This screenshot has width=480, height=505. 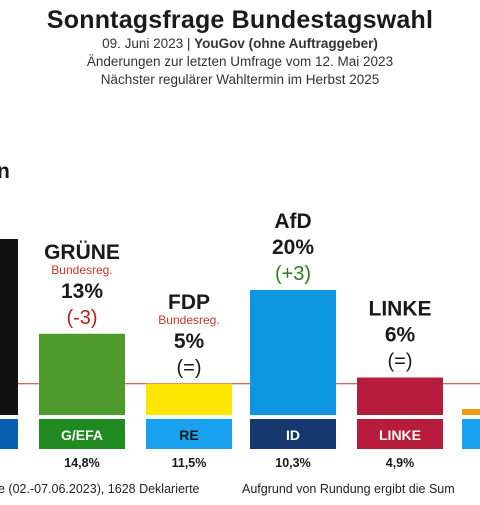 I want to click on party-label: FDP, so click(x=189, y=302).